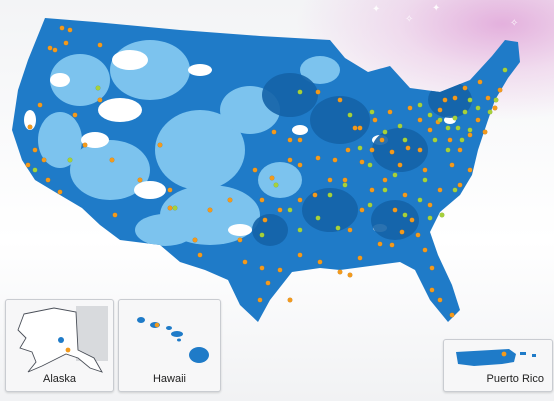 This screenshot has height=401, width=554. Describe the element at coordinates (59, 345) in the screenshot. I see `alaska-inset: Alaska` at that location.